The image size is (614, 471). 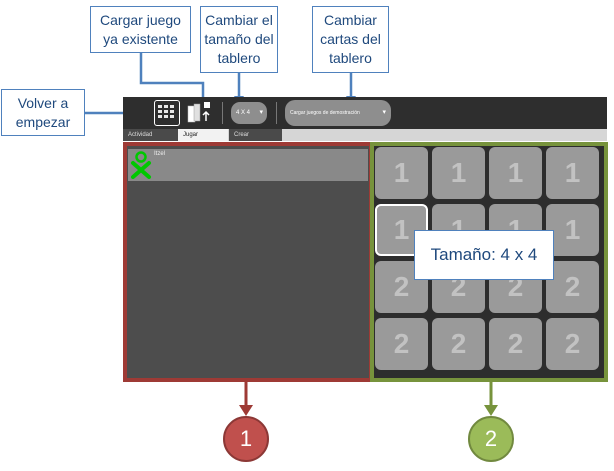 I want to click on load-game-icon, so click(x=198, y=112).